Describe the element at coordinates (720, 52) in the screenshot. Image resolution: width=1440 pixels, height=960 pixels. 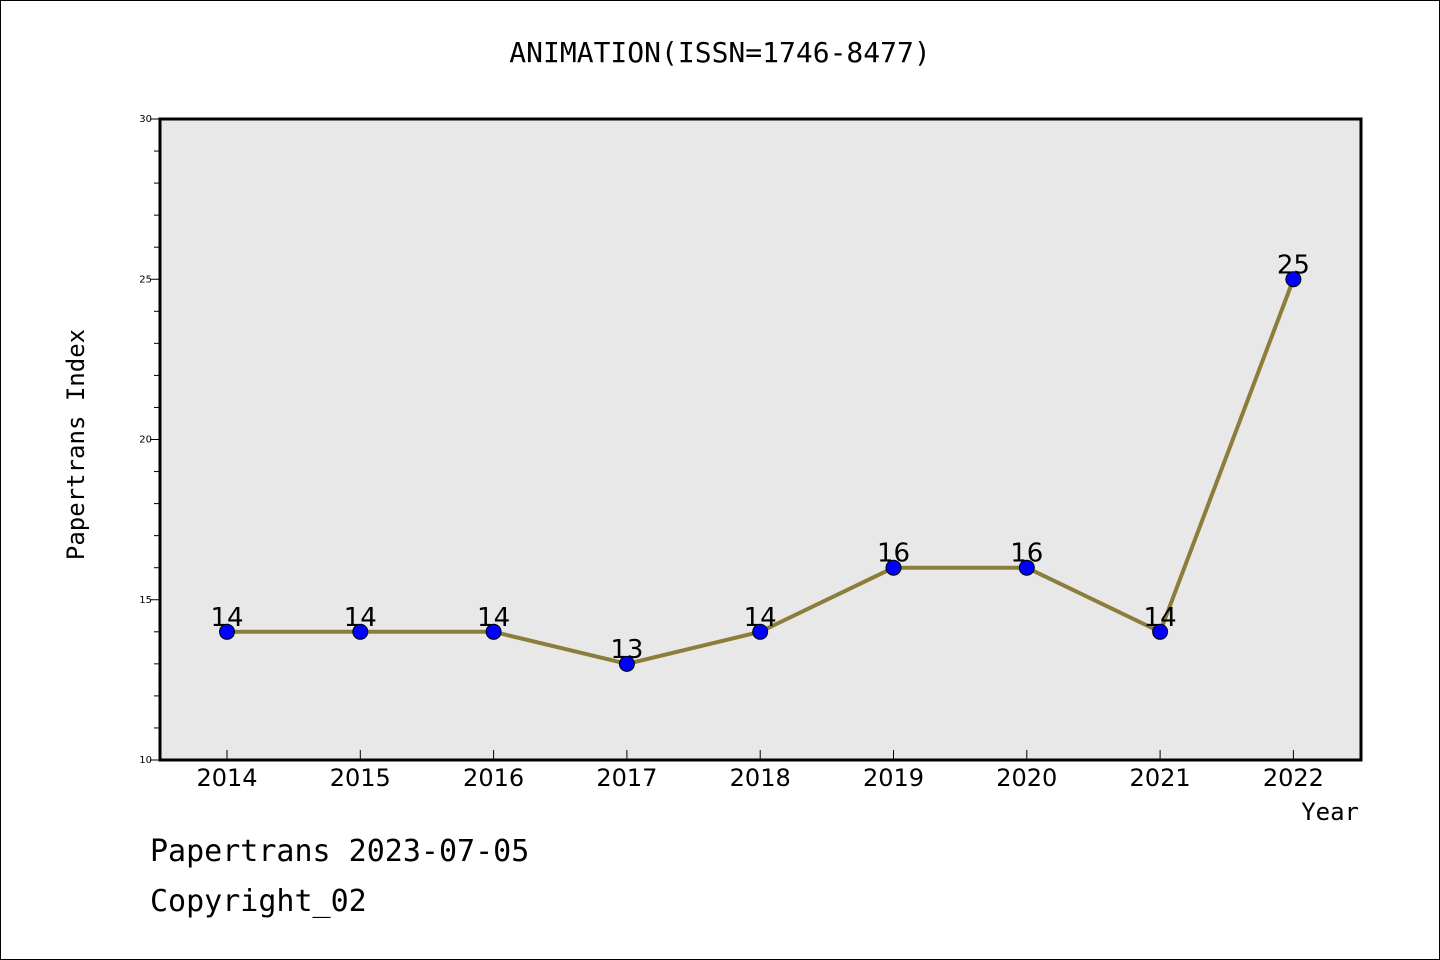
I see `chart-title: ANIMATION(ISSN=1746-8477)` at that location.